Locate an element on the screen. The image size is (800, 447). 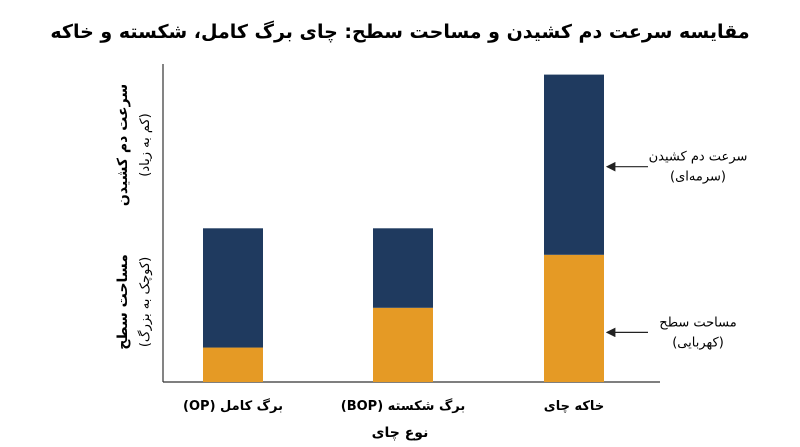
y-axis-label-lower: مساحت سطح (کوچک به بزرگ) is located at coordinates (134, 301).